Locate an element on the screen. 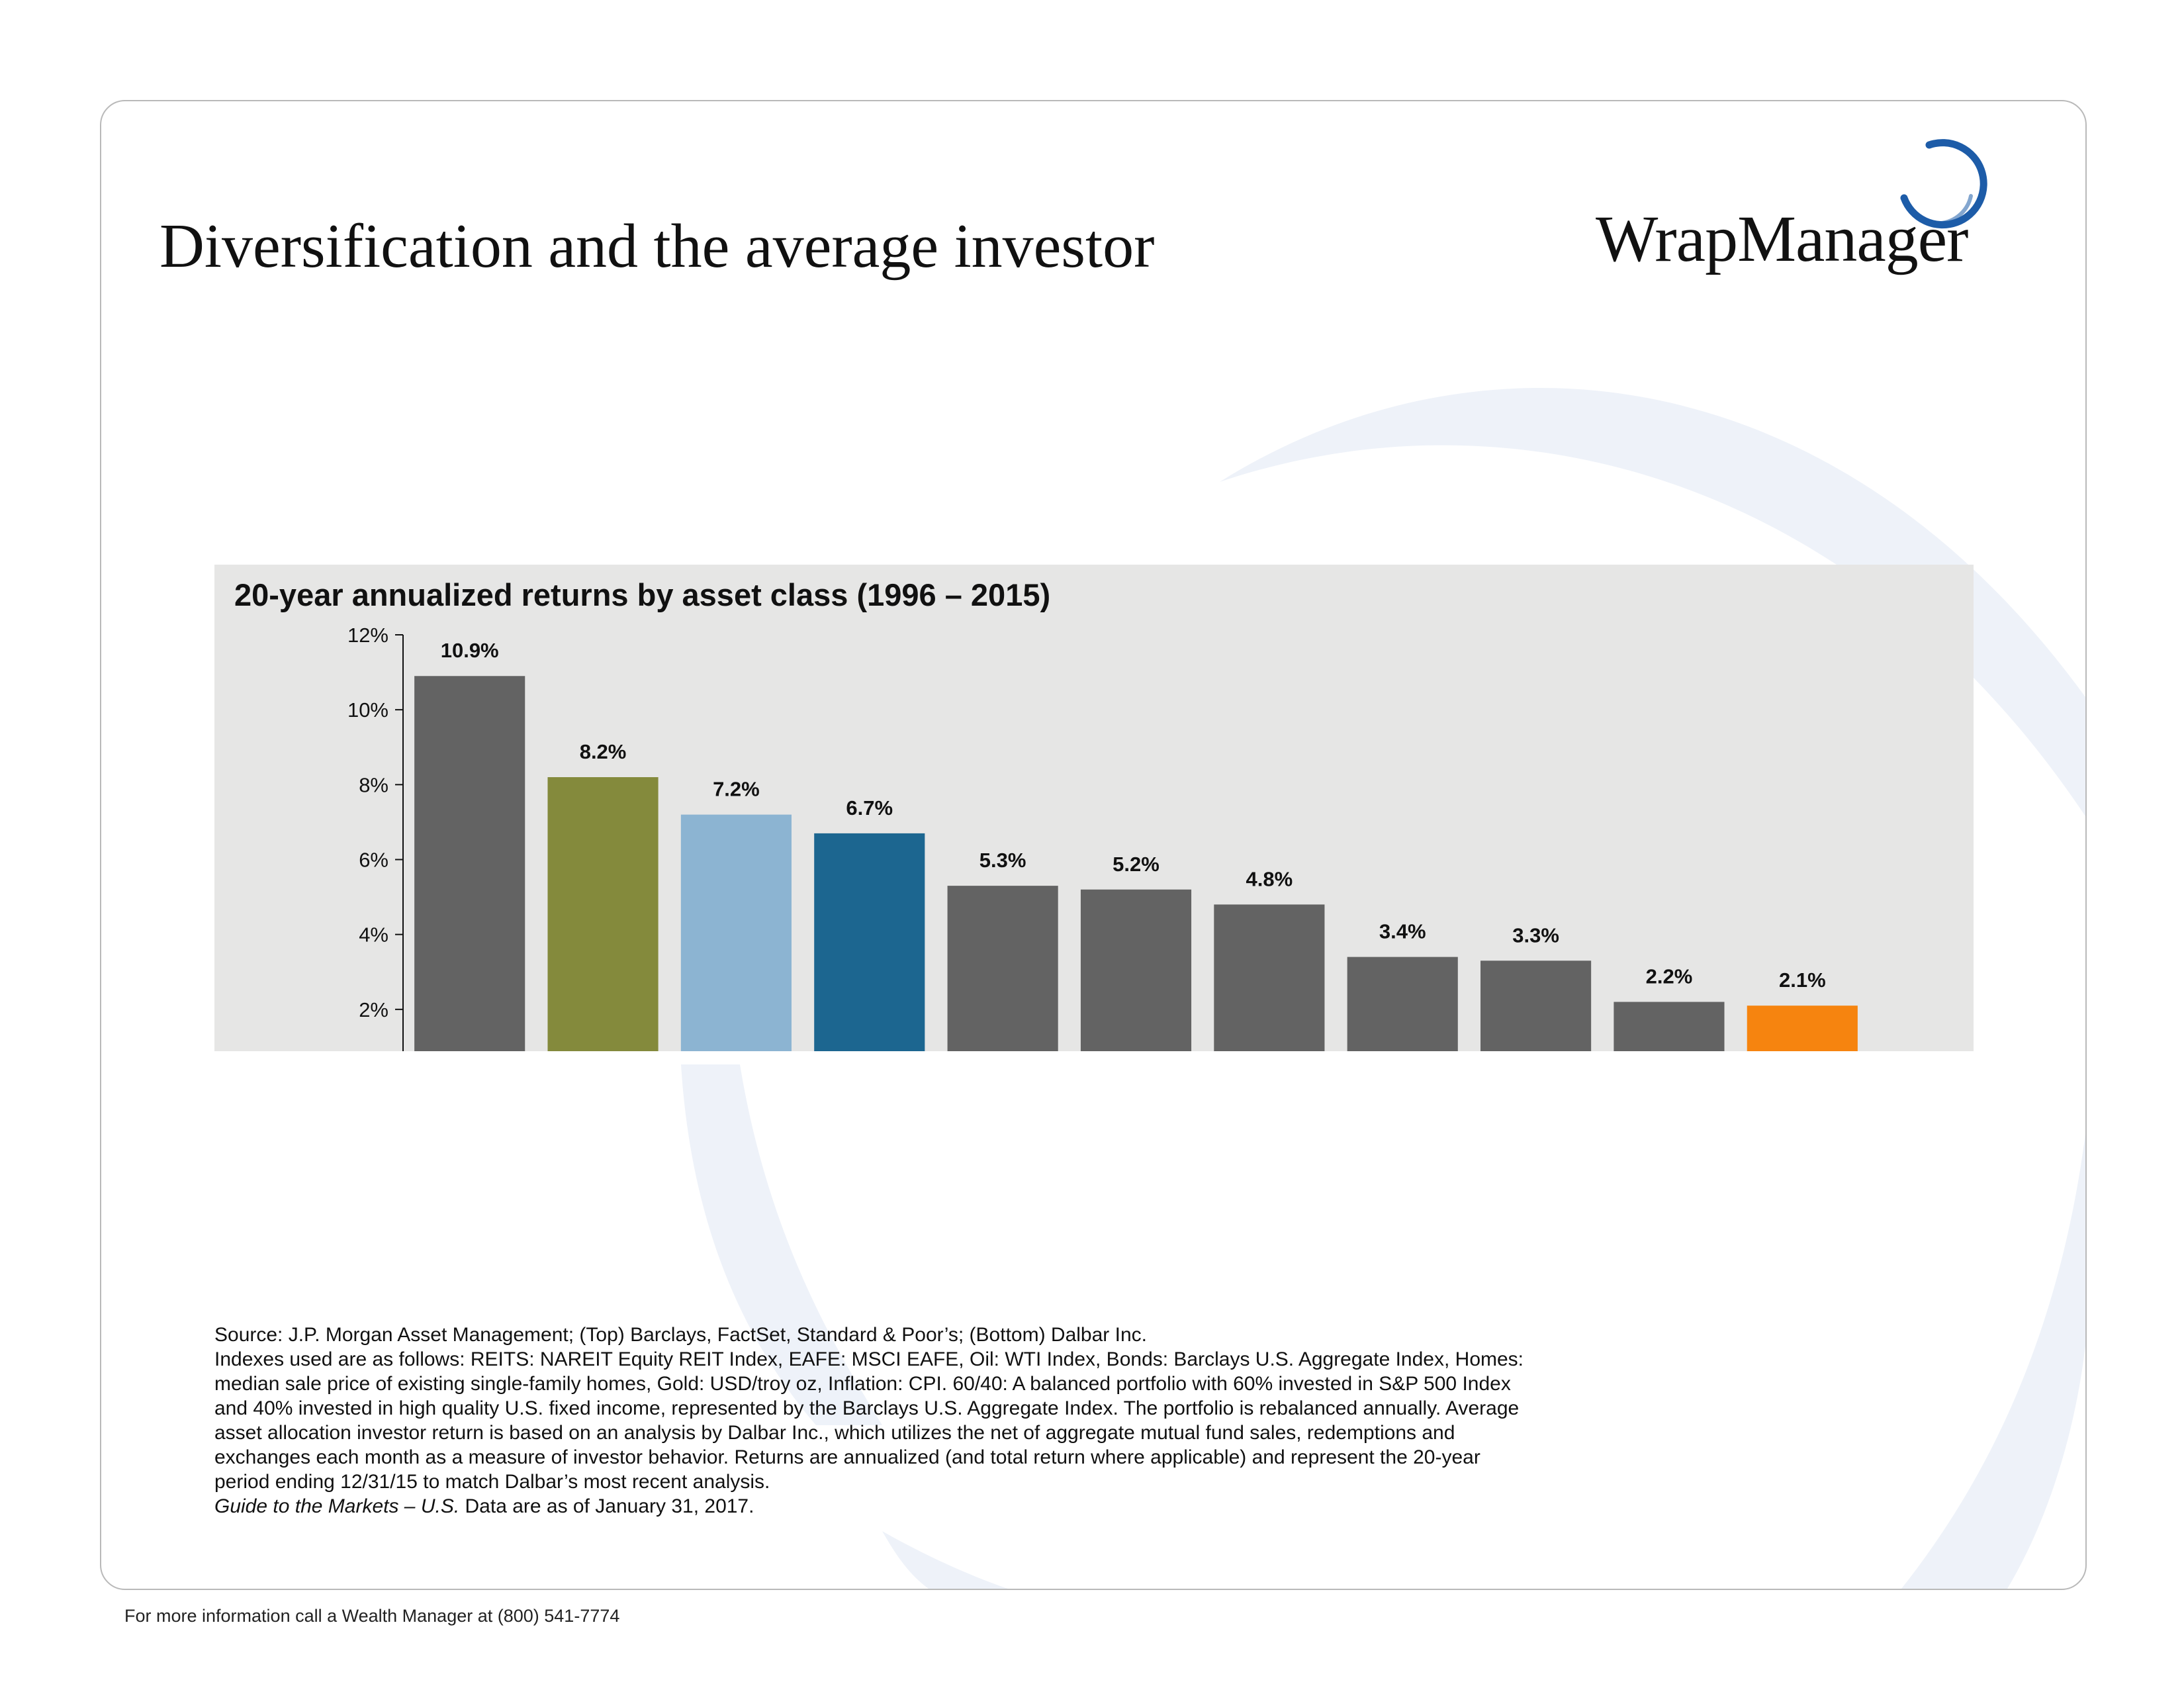 This screenshot has width=2184, height=1688. data-label: 3.3% is located at coordinates (1535, 935).